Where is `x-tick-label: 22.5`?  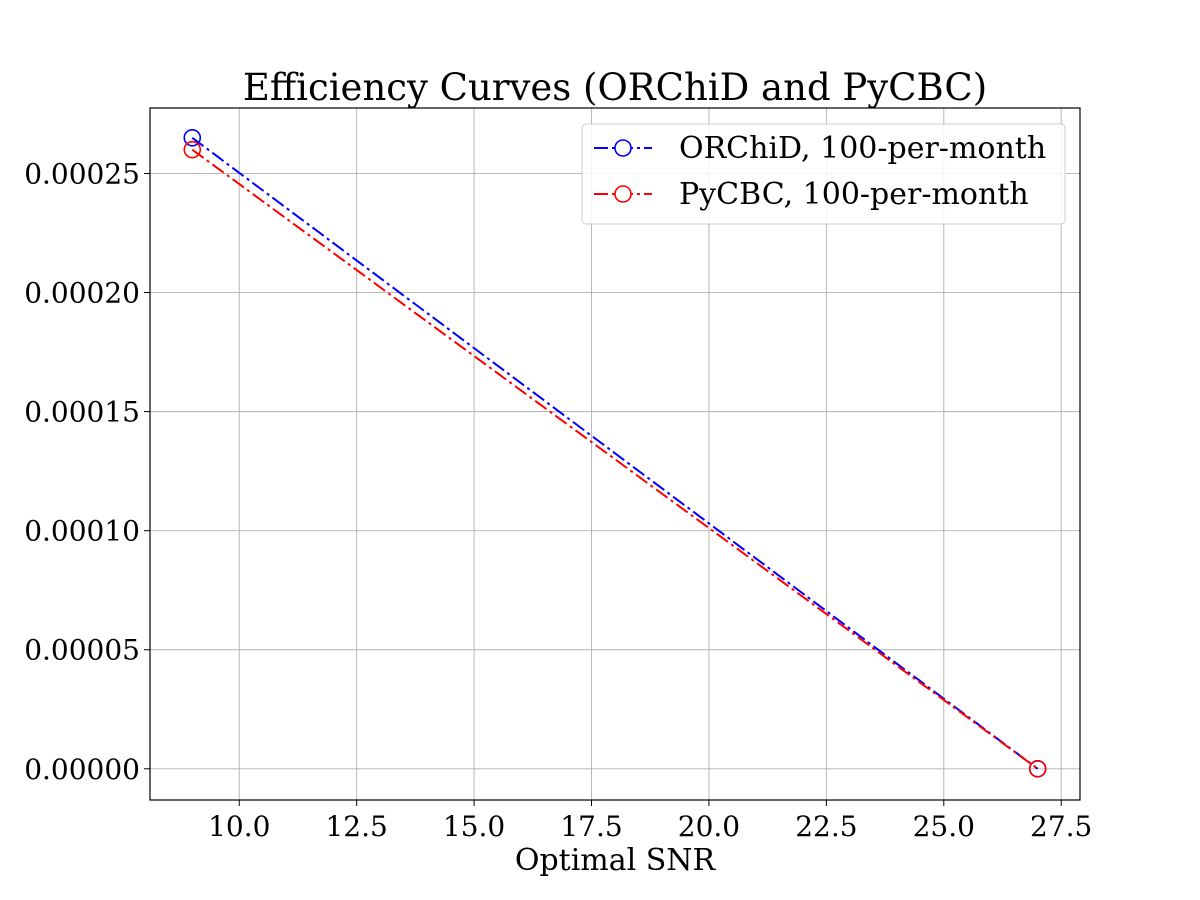 x-tick-label: 22.5 is located at coordinates (826, 826).